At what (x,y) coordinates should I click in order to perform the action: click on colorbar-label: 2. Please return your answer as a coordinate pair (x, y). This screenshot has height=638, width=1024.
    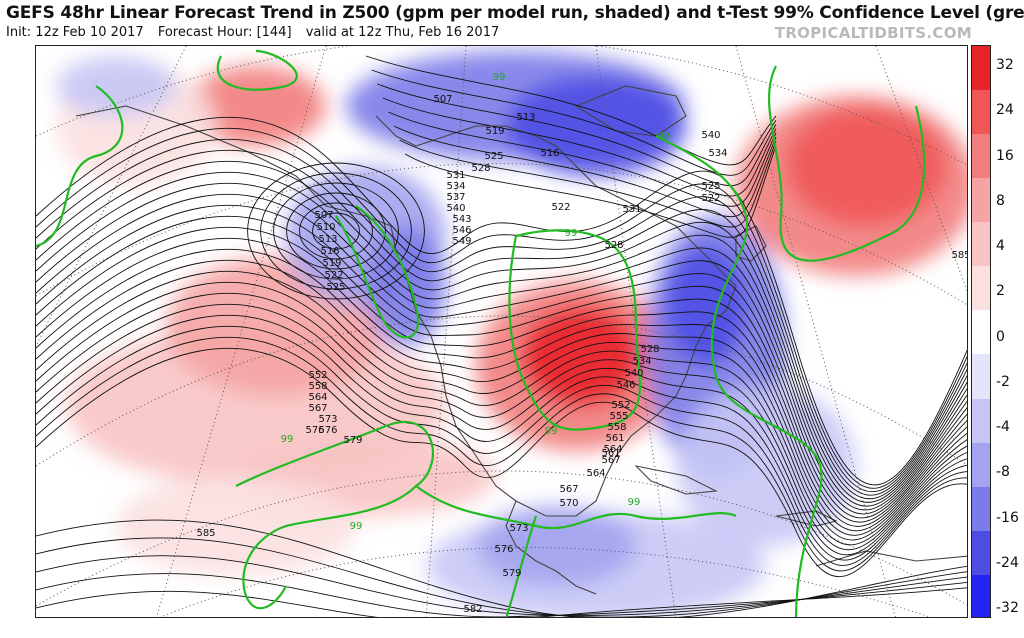
    Looking at the image, I should click on (1000, 291).